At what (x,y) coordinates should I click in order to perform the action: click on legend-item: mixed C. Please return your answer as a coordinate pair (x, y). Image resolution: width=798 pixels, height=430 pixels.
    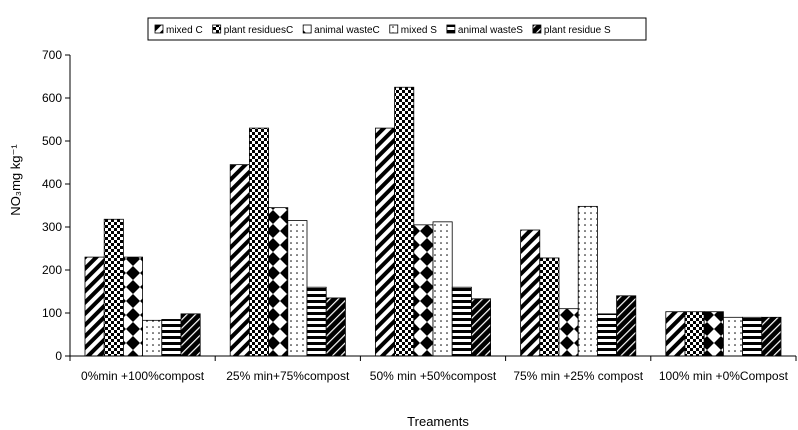
    Looking at the image, I should click on (178, 30).